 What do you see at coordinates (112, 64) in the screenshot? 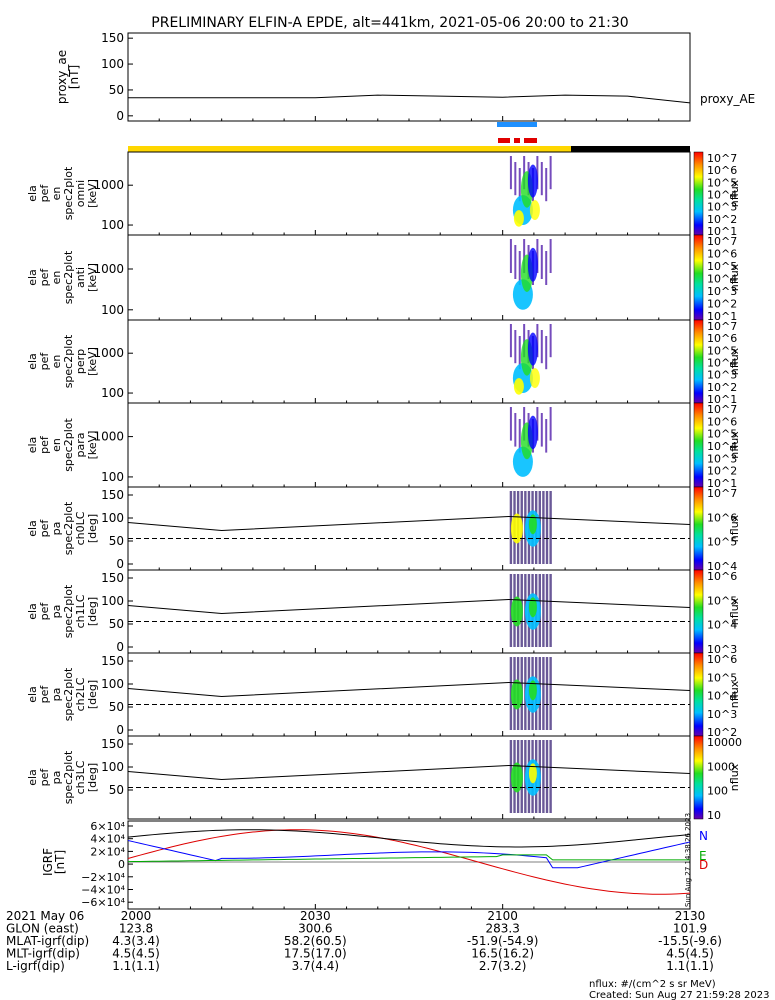
I see `proxy-ae-ytick-label: 100` at bounding box center [112, 64].